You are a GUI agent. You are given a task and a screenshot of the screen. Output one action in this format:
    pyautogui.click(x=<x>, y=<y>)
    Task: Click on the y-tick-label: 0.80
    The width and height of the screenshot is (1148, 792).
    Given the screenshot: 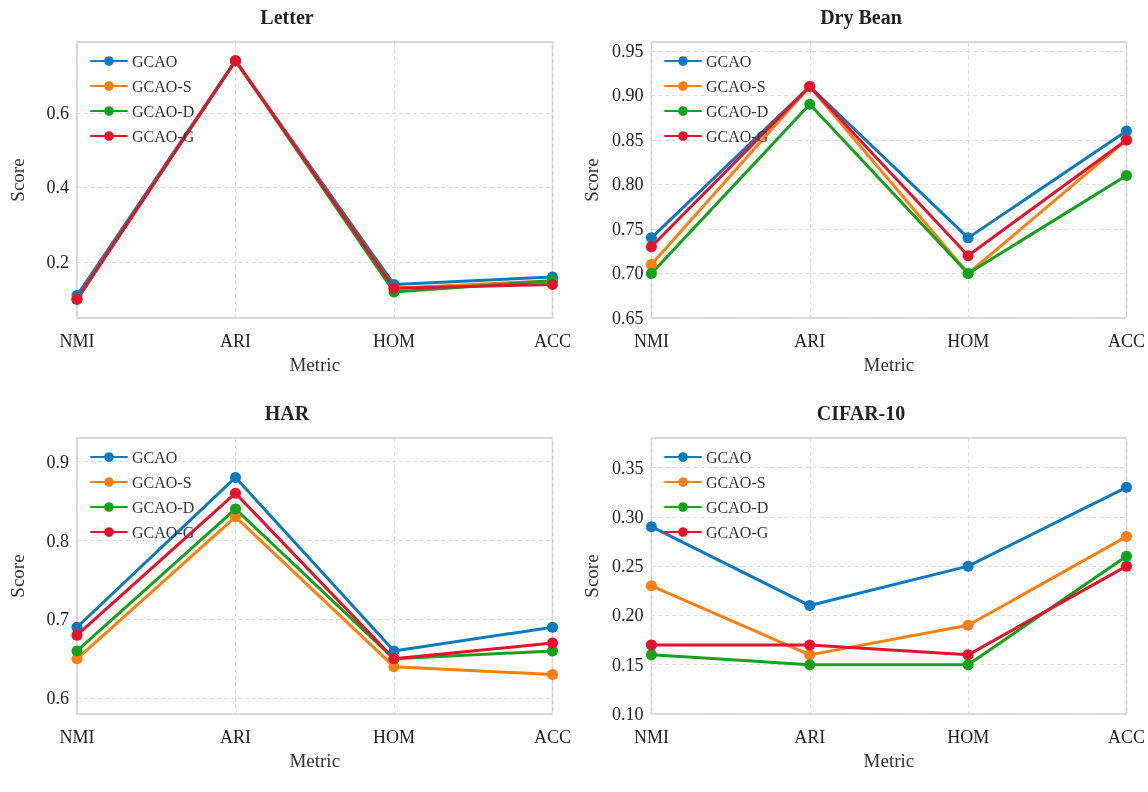 What is the action you would take?
    pyautogui.click(x=627, y=184)
    